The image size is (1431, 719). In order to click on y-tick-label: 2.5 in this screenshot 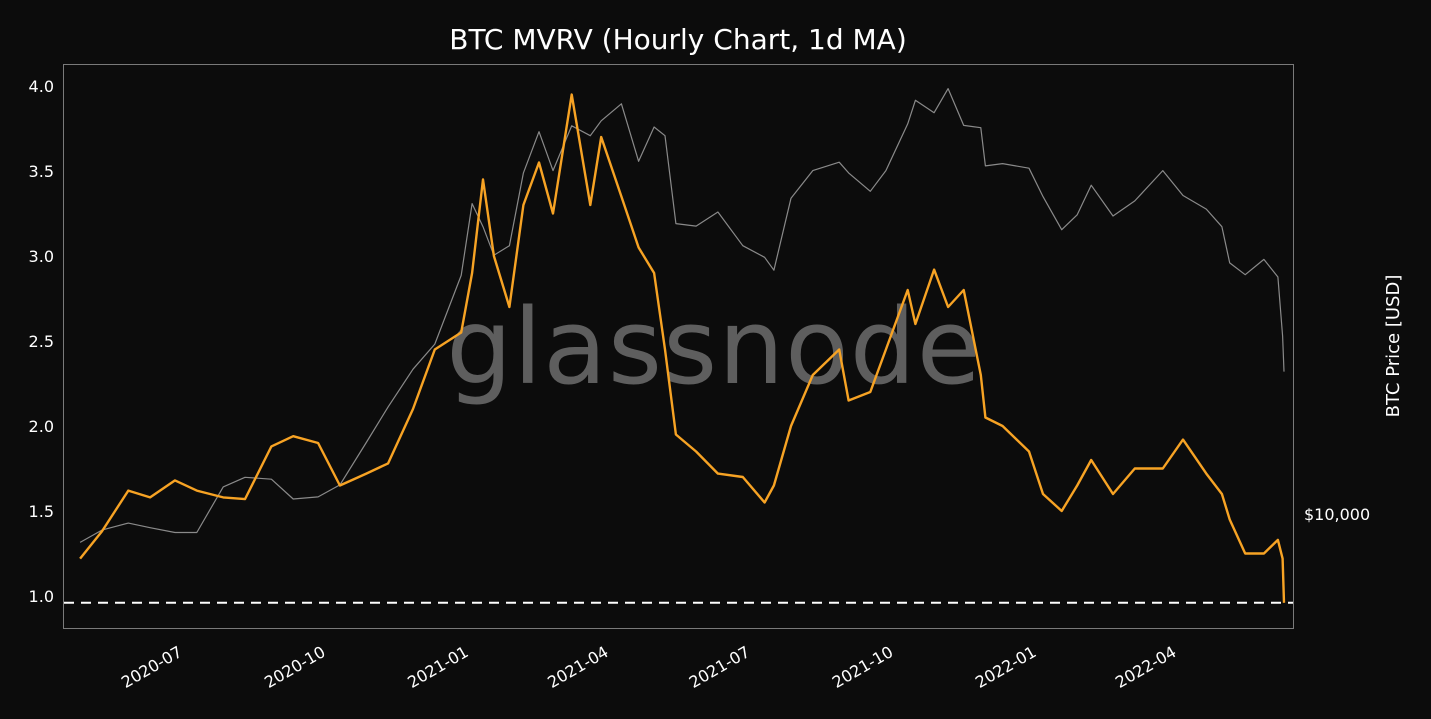, I will do `click(41, 341)`.